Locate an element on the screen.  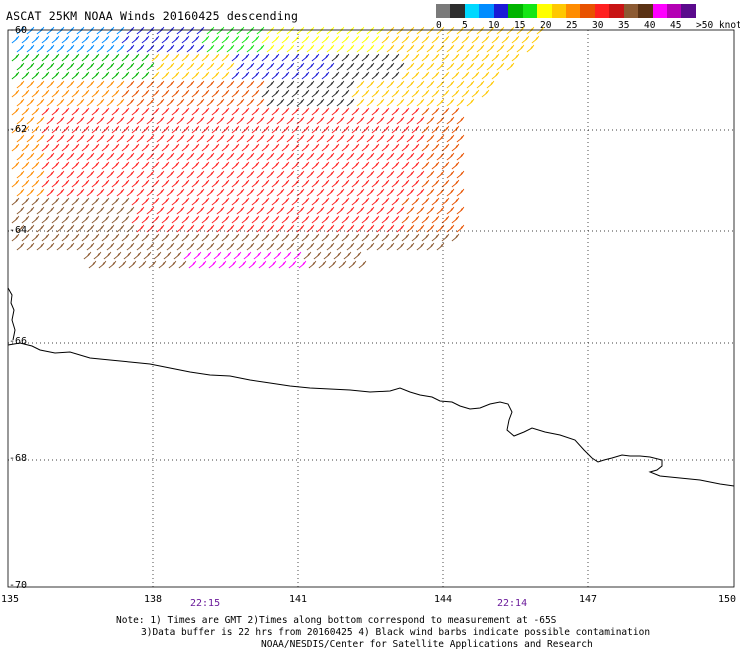
legend-label: 5 is located at coordinates (465, 25).